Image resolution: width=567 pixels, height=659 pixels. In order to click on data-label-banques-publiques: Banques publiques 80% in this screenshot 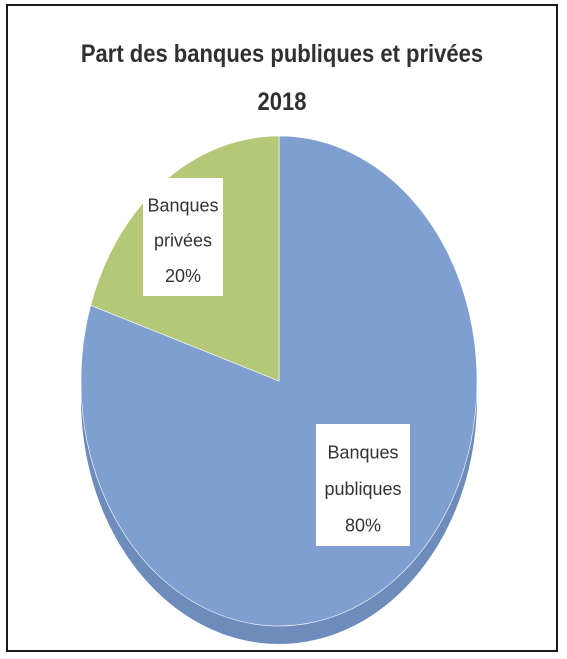, I will do `click(363, 485)`.